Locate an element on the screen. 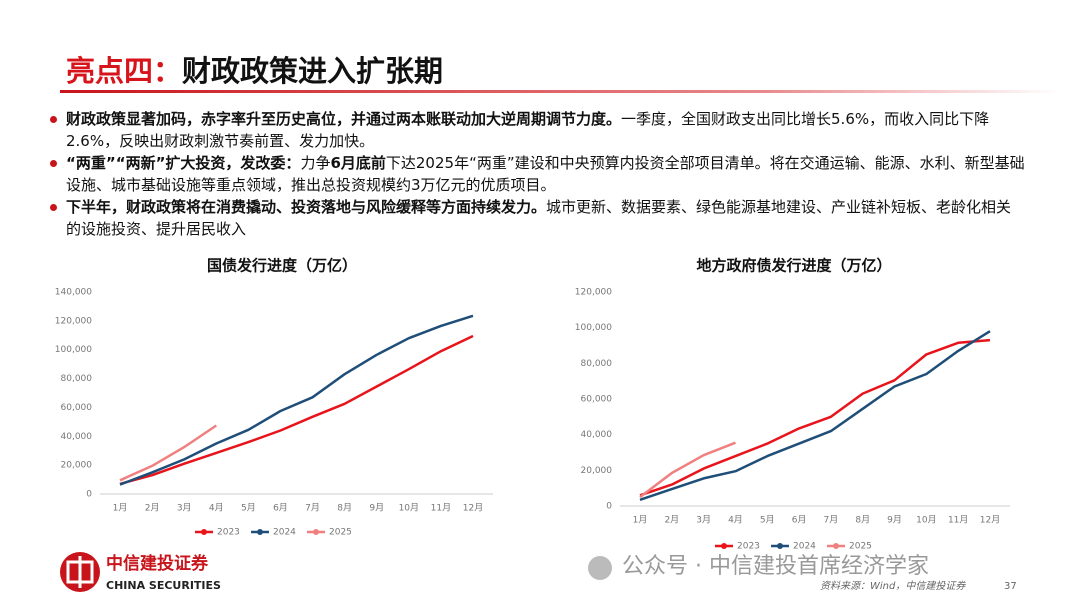  logo: 中信建投证券 CHINA SECURITIES is located at coordinates (140, 572).